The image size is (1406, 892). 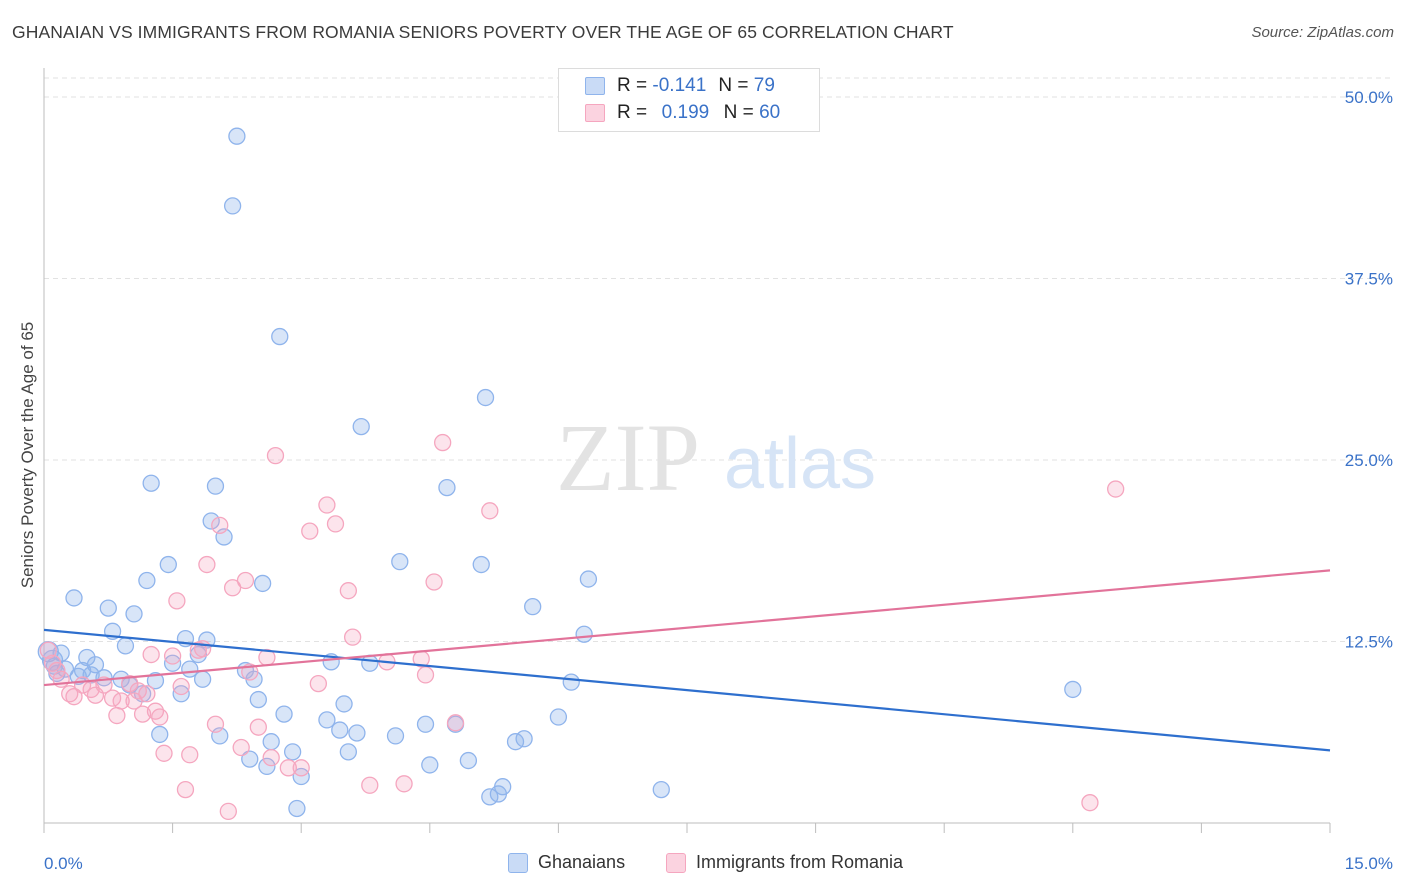 I want to click on x-tick-label: 0.0%, so click(x=63, y=863).